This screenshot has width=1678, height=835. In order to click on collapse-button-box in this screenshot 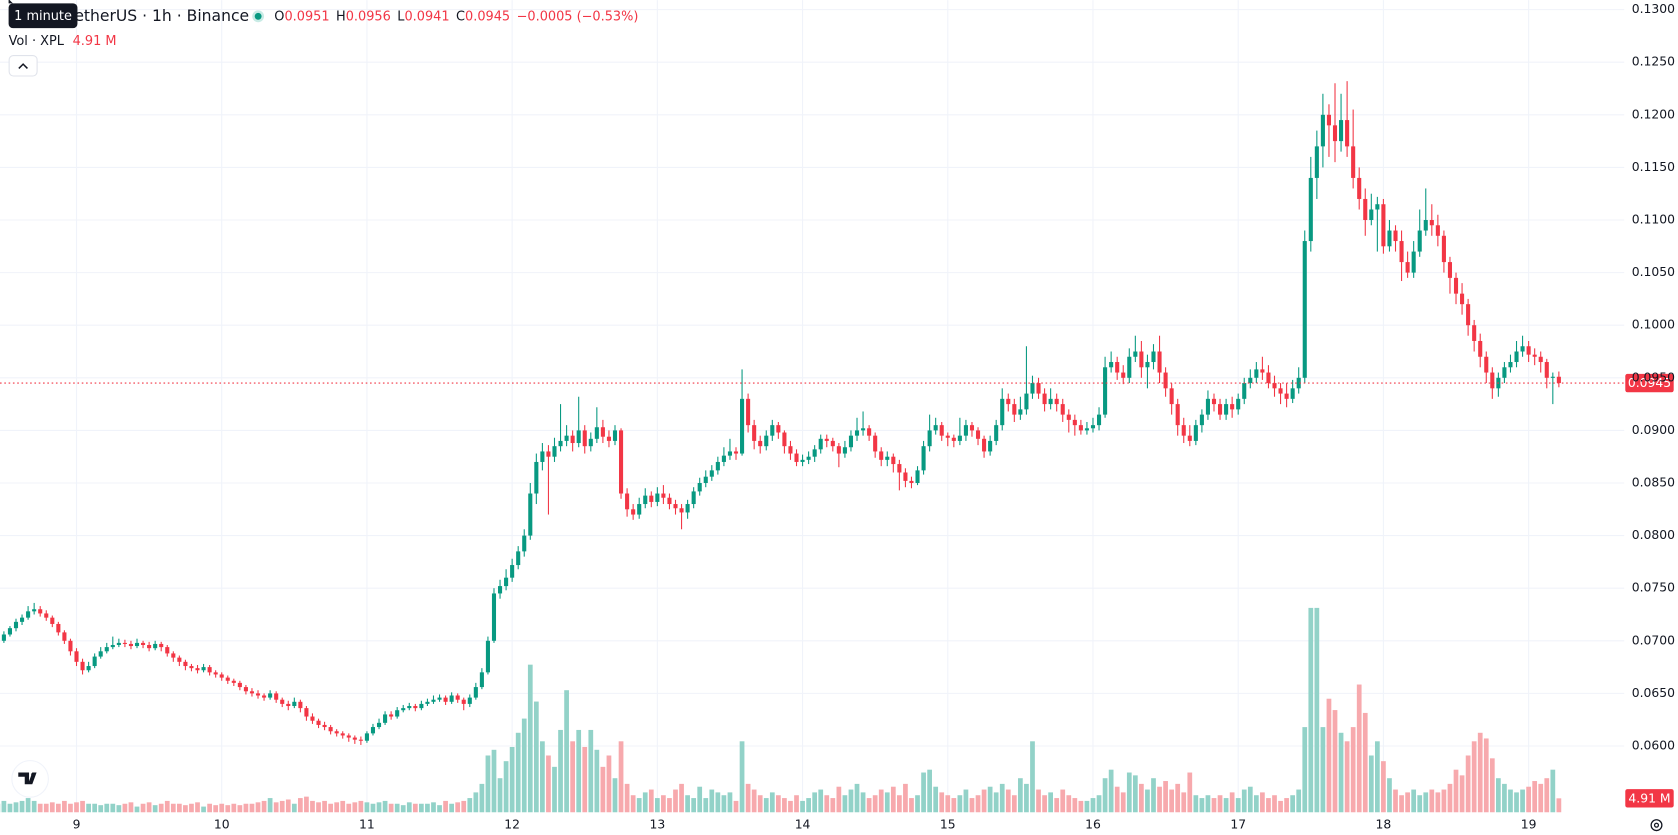, I will do `click(23, 66)`.